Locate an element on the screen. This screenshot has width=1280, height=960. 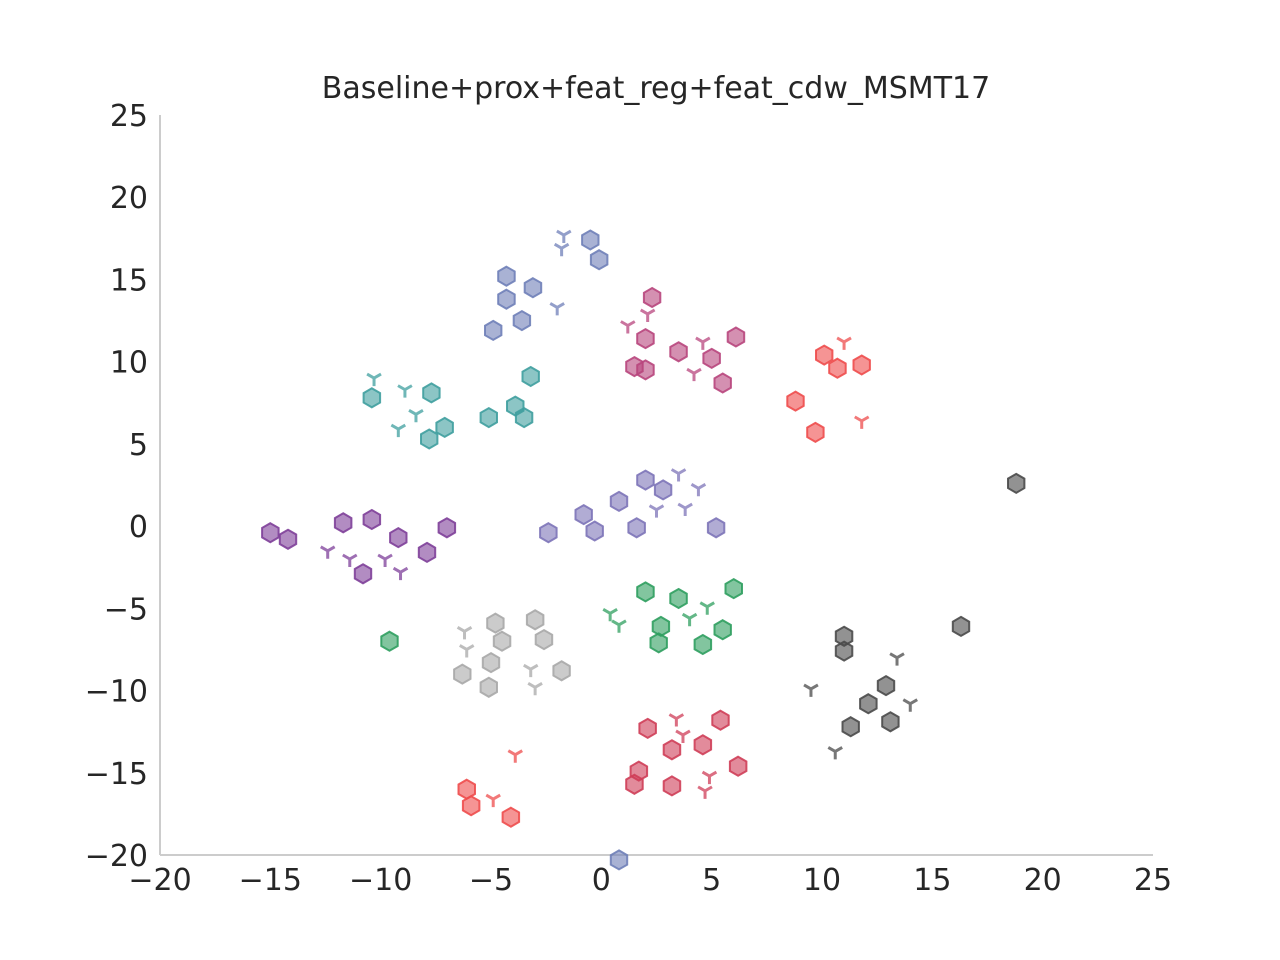
x-tick-label: 15 is located at coordinates (932, 880).